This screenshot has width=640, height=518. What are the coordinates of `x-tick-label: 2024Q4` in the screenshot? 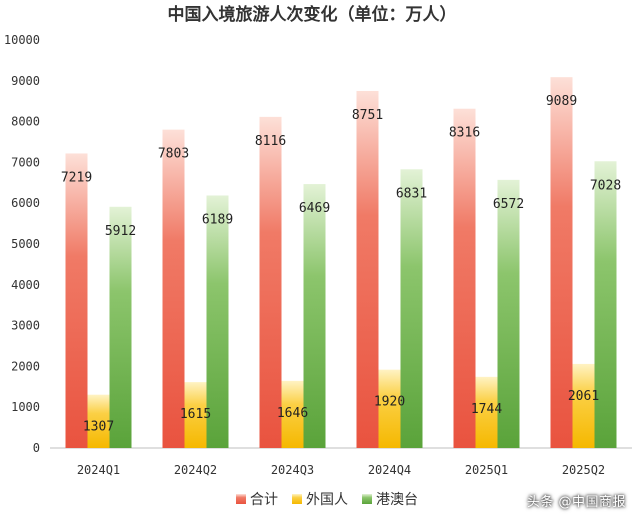 It's located at (389, 470).